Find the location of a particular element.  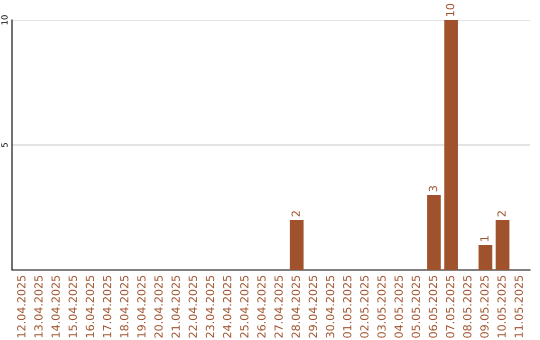

x-tick-label: 29.04.2025 is located at coordinates (313, 307).